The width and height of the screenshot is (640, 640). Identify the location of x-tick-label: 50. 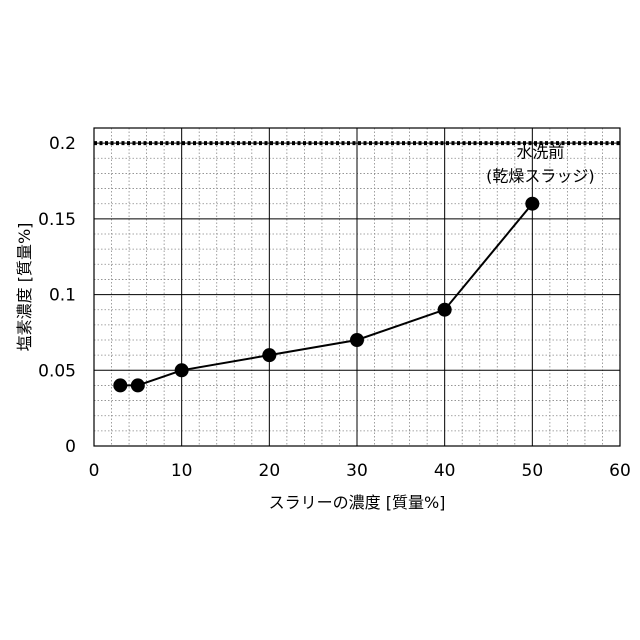
(533, 471).